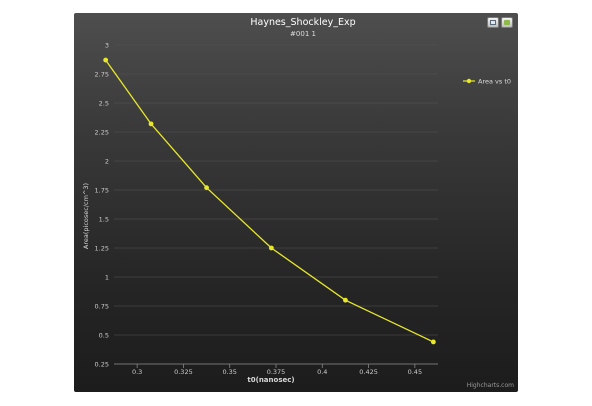 This screenshot has height=406, width=592. I want to click on x-tick-label: 0.45, so click(415, 372).